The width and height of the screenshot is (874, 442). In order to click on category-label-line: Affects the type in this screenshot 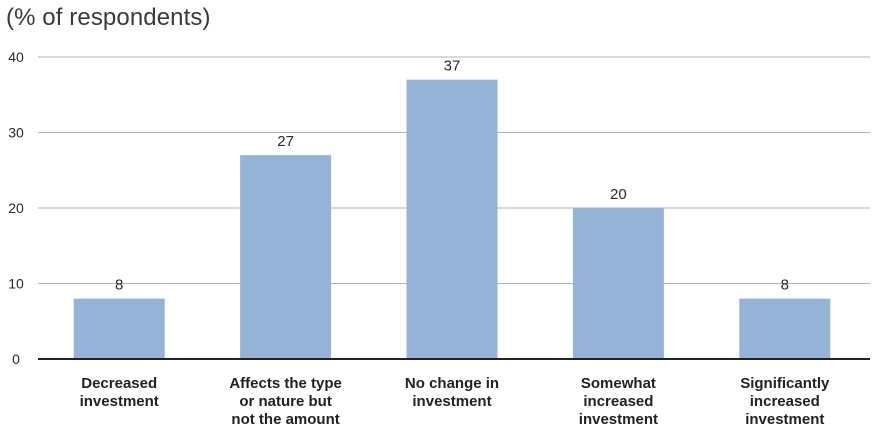, I will do `click(285, 383)`.